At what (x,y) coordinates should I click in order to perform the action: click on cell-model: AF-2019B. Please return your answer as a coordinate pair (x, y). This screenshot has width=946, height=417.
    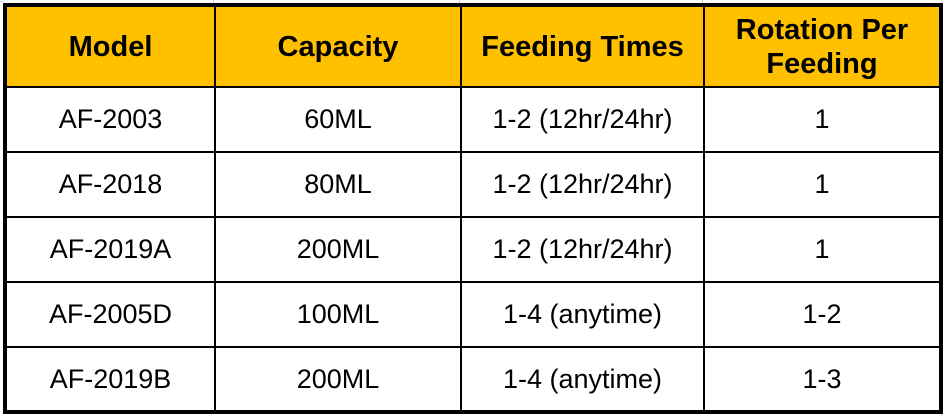
    Looking at the image, I should click on (110, 379).